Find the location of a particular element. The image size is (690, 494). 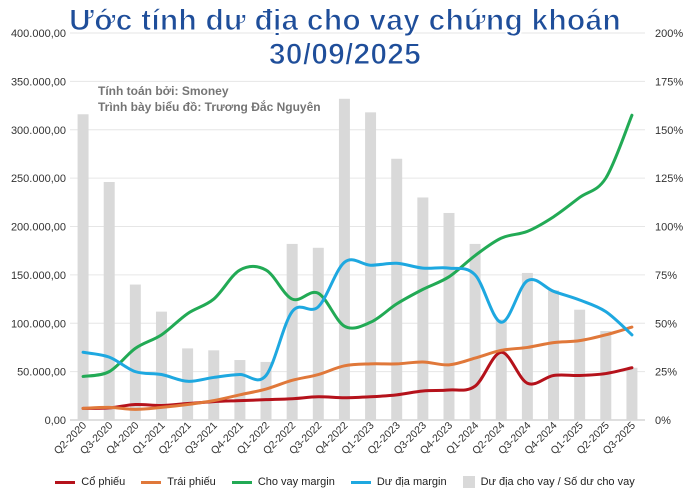

left-tick-label: 200.000,00 is located at coordinates (38, 228).